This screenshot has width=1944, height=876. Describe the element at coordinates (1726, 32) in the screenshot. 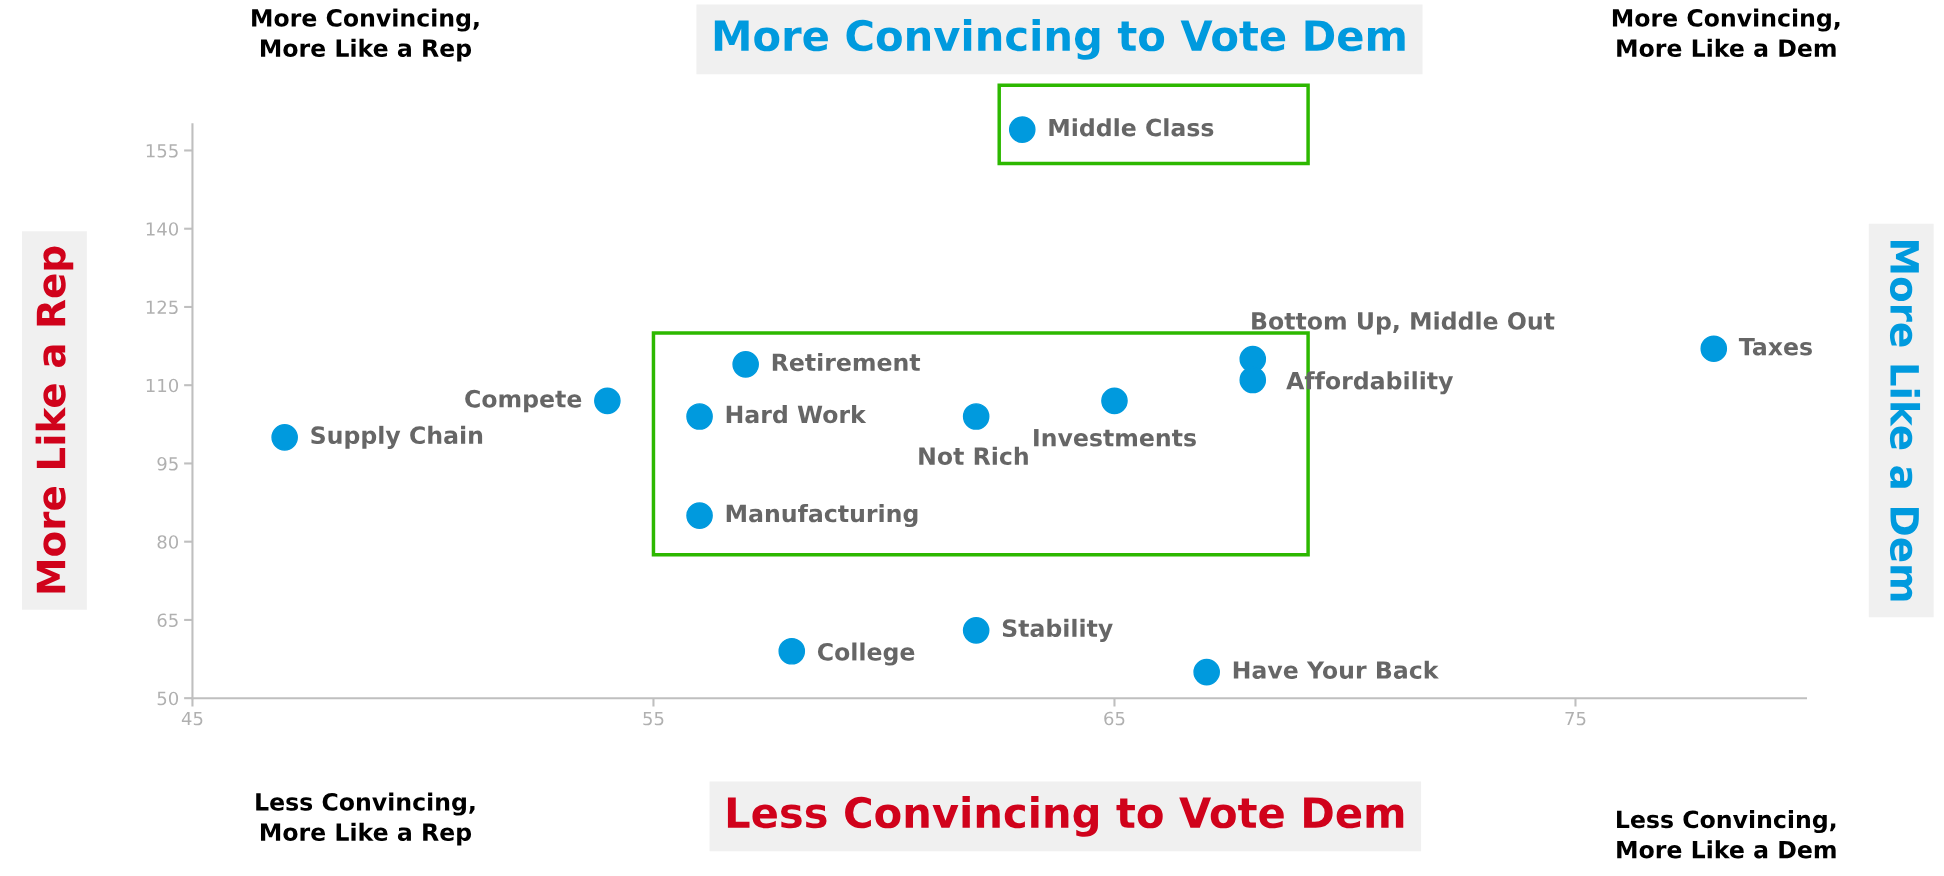

I see `text: More Convincing, More Like a Dem` at that location.